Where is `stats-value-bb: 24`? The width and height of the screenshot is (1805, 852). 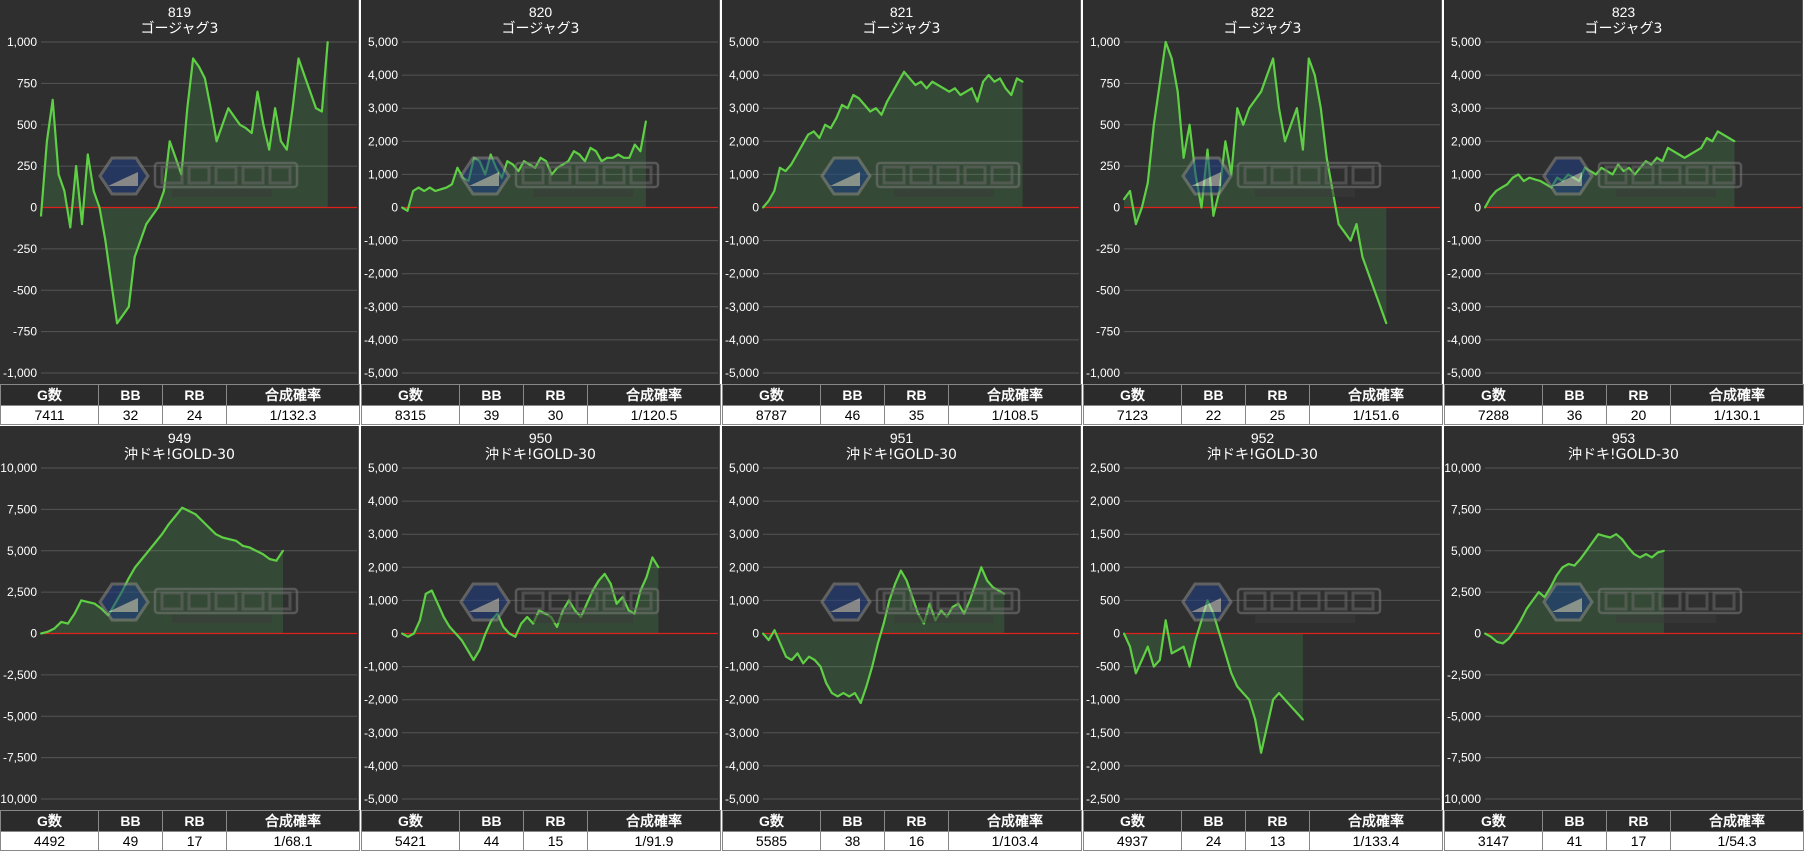 stats-value-bb: 24 is located at coordinates (1213, 841).